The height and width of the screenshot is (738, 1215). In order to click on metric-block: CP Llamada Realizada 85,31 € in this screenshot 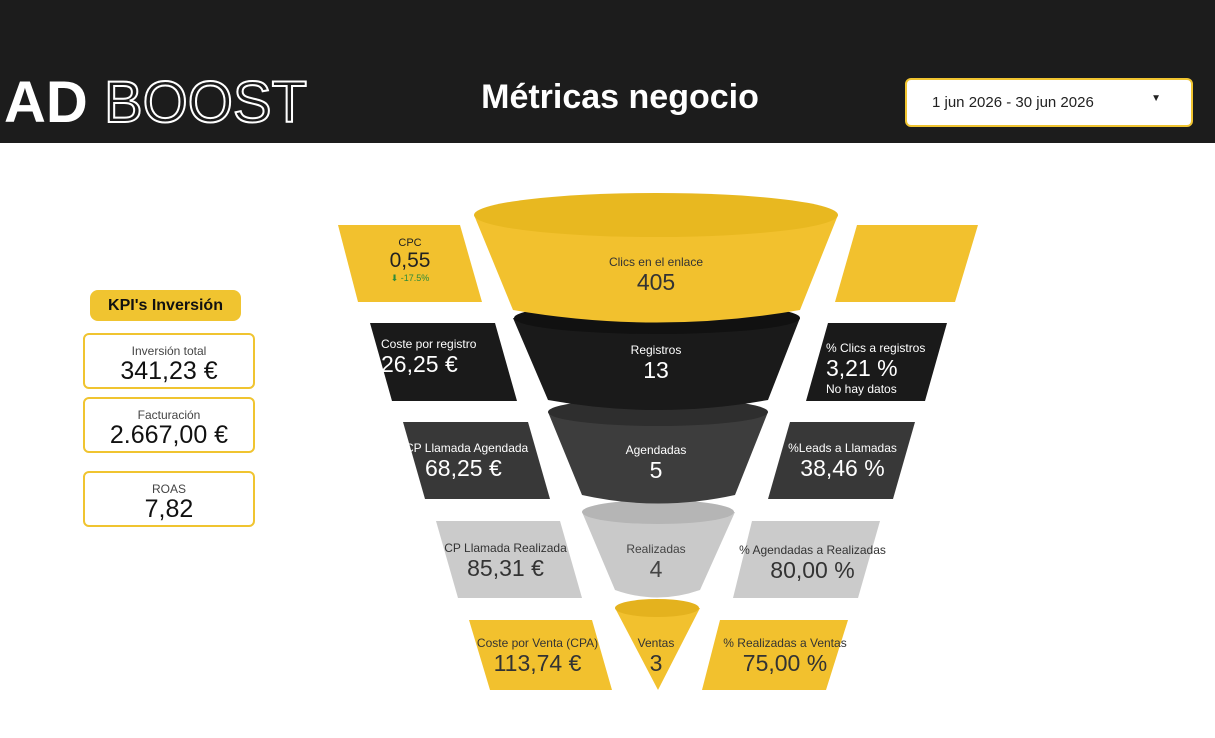, I will do `click(505, 561)`.